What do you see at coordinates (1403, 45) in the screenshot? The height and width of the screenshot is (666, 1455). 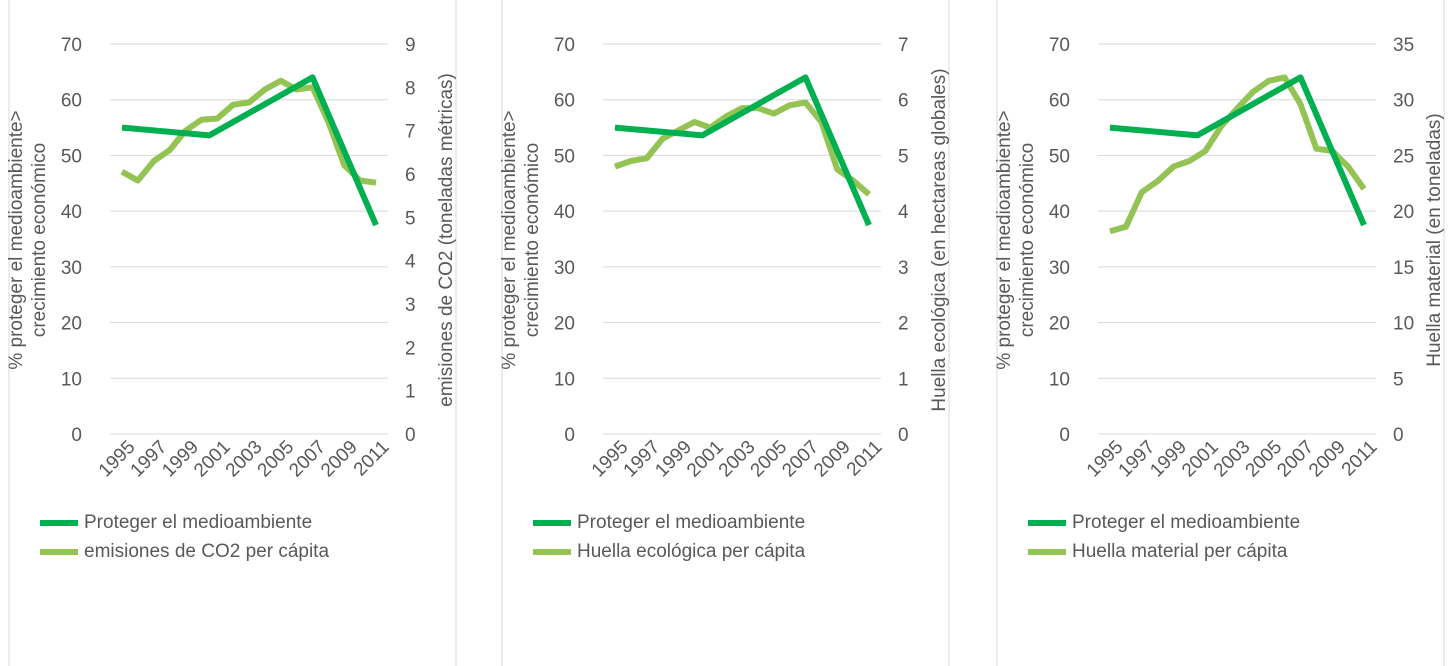 I see `y-right-tick-label: 35` at bounding box center [1403, 45].